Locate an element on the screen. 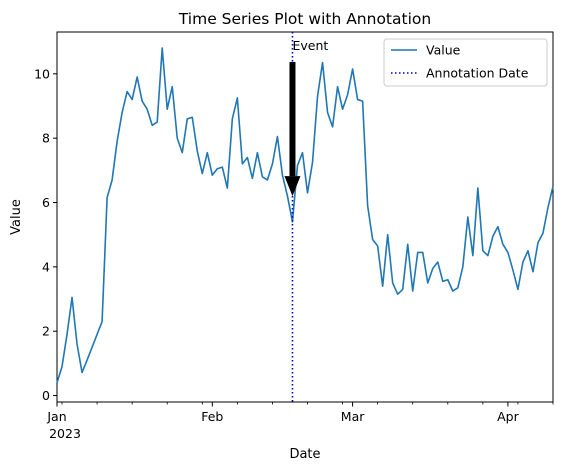 Image resolution: width=562 pixels, height=471 pixels. legend-label-value: Value is located at coordinates (443, 50).